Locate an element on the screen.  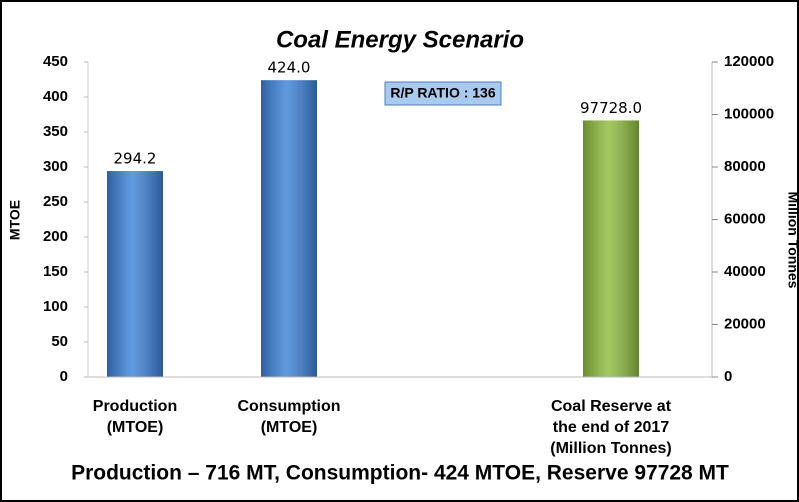
y-tick-label: 150 is located at coordinates (55, 271).